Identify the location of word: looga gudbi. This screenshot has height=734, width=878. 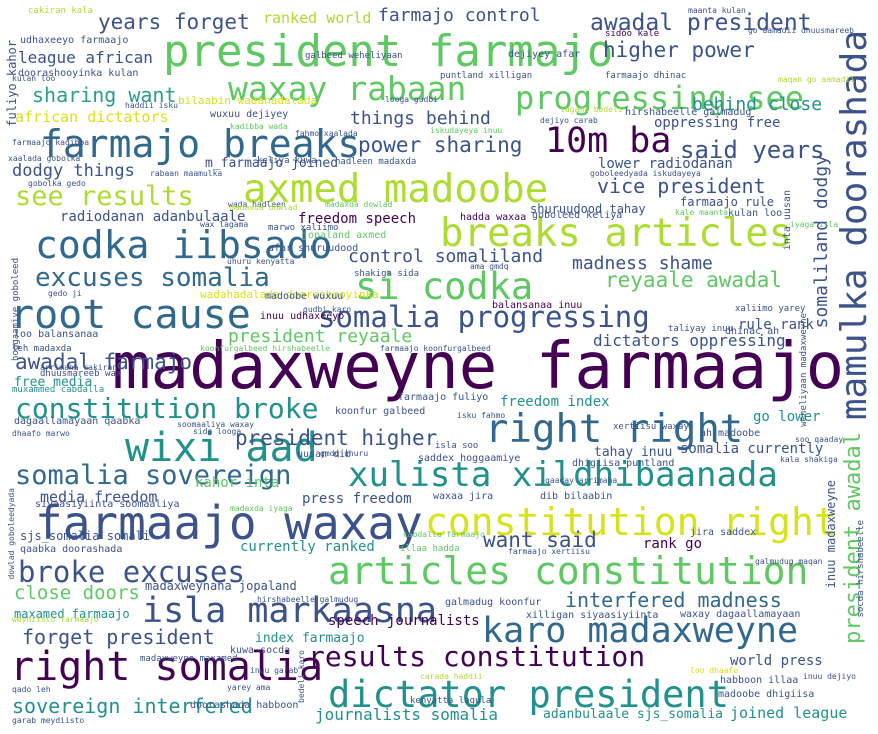
(411, 99).